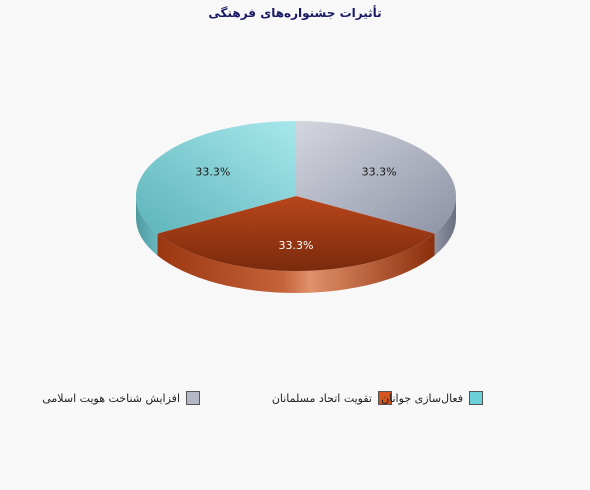 This screenshot has height=490, width=590. Describe the element at coordinates (212, 172) in the screenshot. I see `slice-label-2: 33.3%` at that location.